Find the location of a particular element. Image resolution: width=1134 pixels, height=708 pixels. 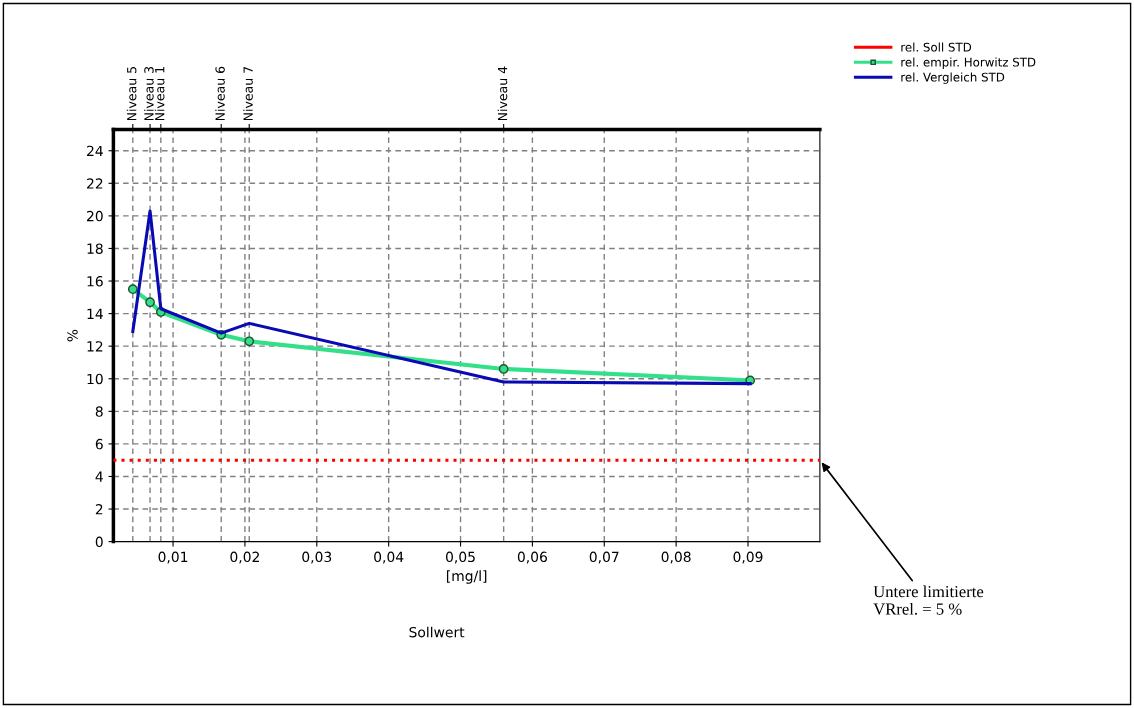

x-tick-label: 0,03 is located at coordinates (317, 557).